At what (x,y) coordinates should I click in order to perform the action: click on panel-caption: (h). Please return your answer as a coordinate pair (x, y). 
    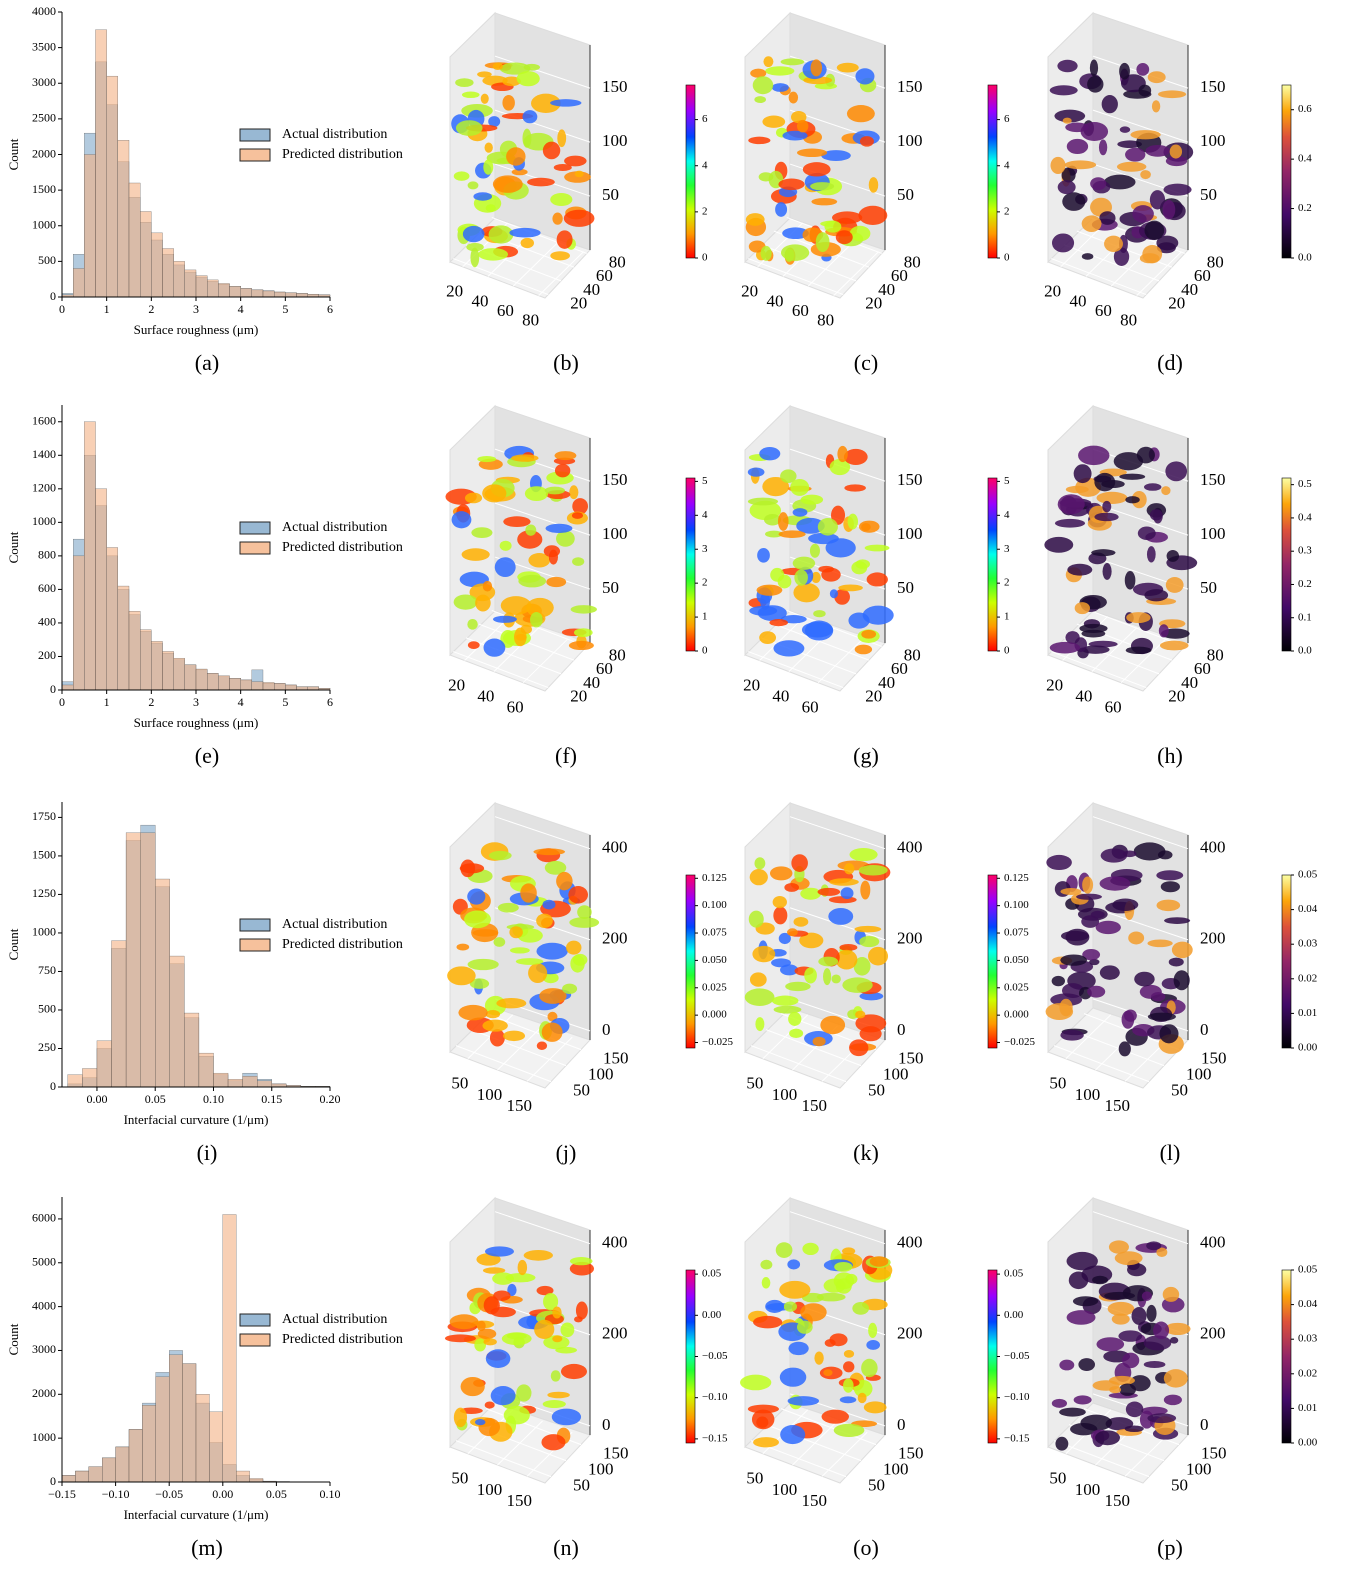
    Looking at the image, I should click on (1170, 755).